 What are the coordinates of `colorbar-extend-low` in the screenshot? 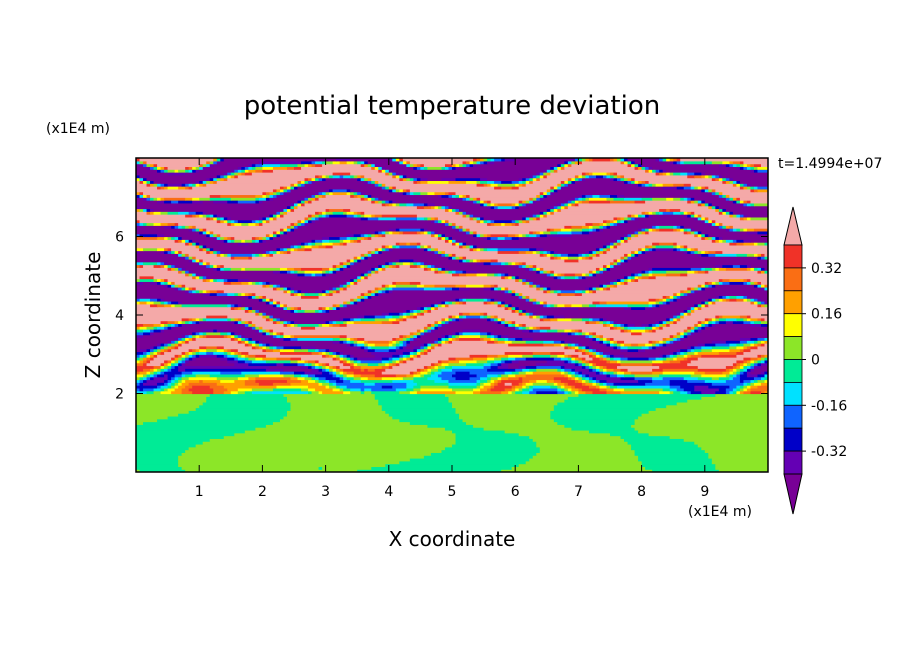 It's located at (793, 494).